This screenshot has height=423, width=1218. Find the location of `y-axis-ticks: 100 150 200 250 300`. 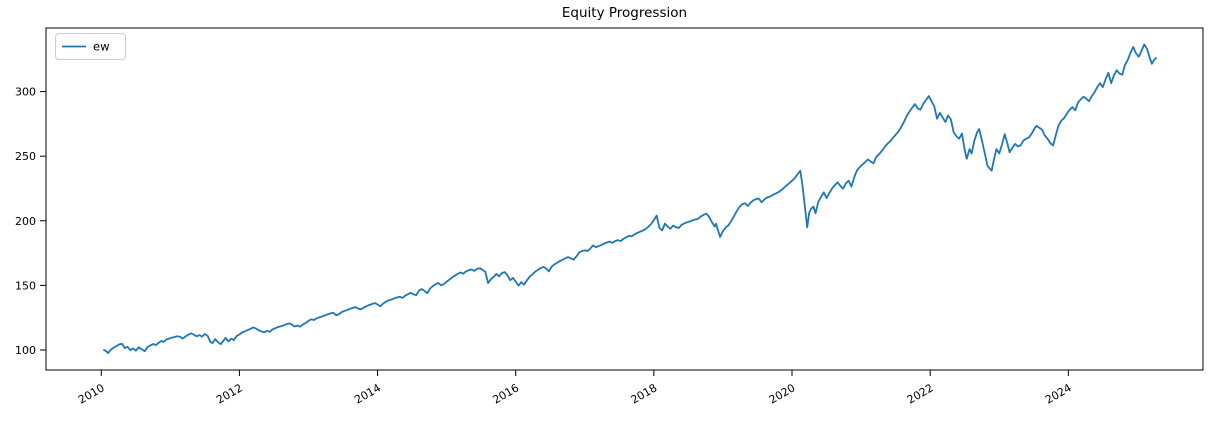

y-axis-ticks: 100 150 200 250 300 is located at coordinates (30, 221).